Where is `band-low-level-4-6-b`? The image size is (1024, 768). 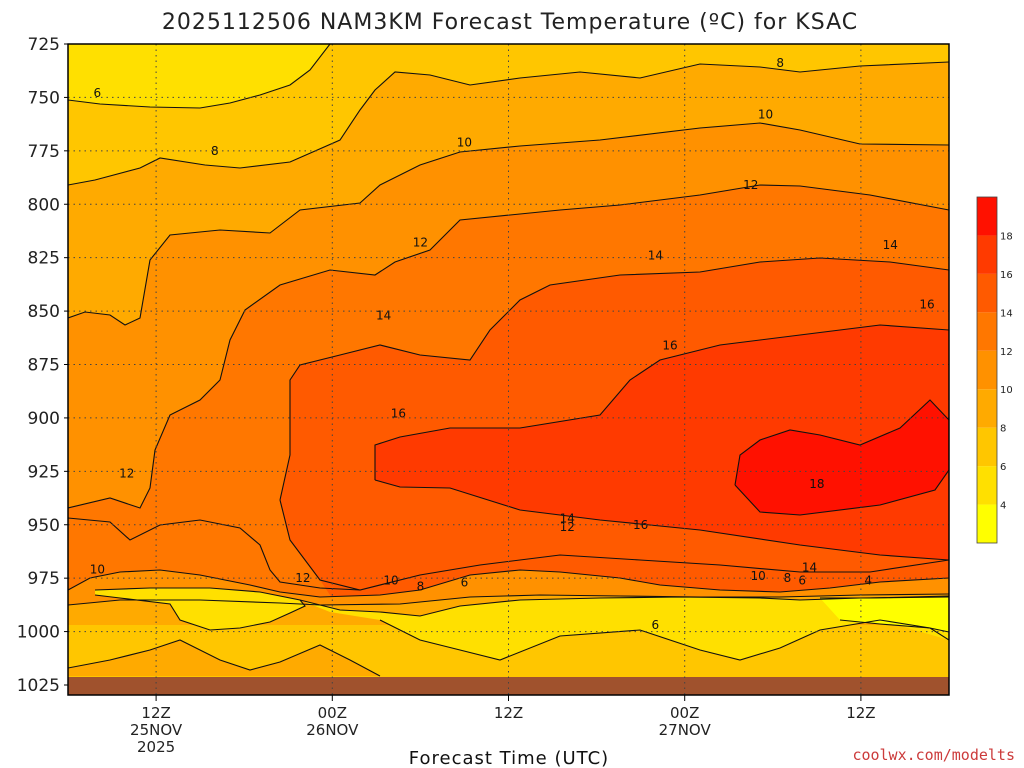
band-low-level-4-6-b is located at coordinates (624, 628).